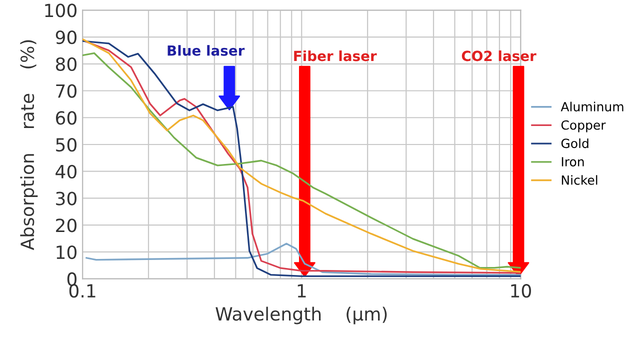  Describe the element at coordinates (66, 145) in the screenshot. I see `y-tick-label: 50` at that location.